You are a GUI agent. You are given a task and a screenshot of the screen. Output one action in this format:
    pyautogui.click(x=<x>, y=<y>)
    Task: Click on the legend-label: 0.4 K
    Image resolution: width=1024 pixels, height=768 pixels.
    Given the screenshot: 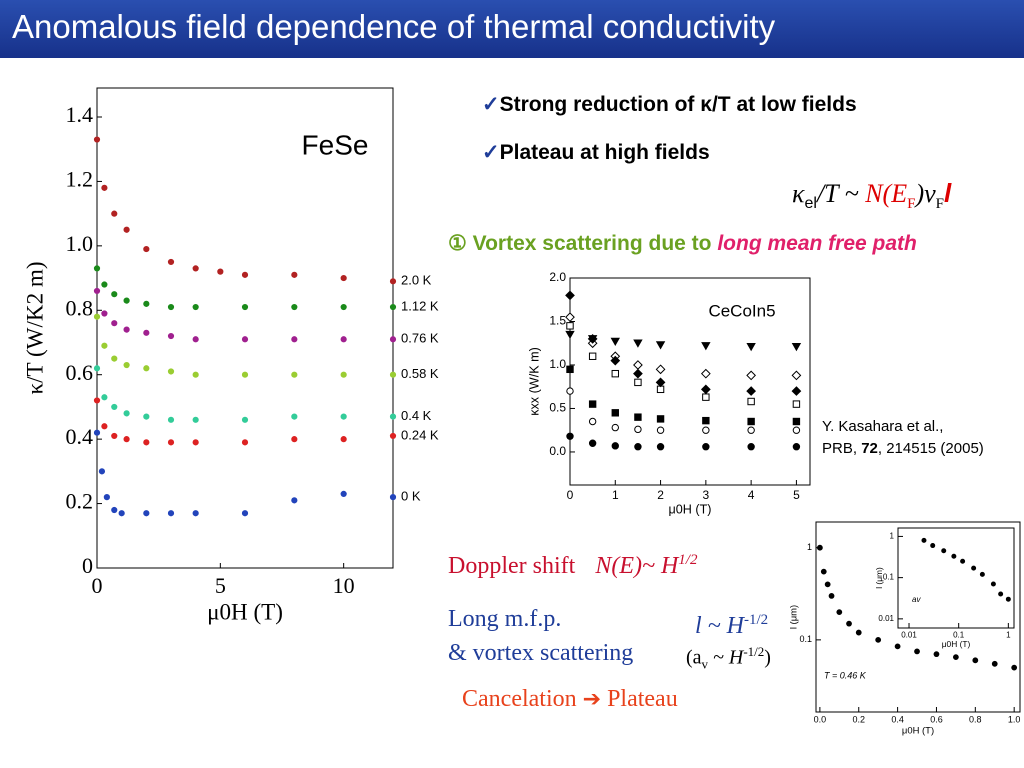 What is the action you would take?
    pyautogui.click(x=416, y=415)
    